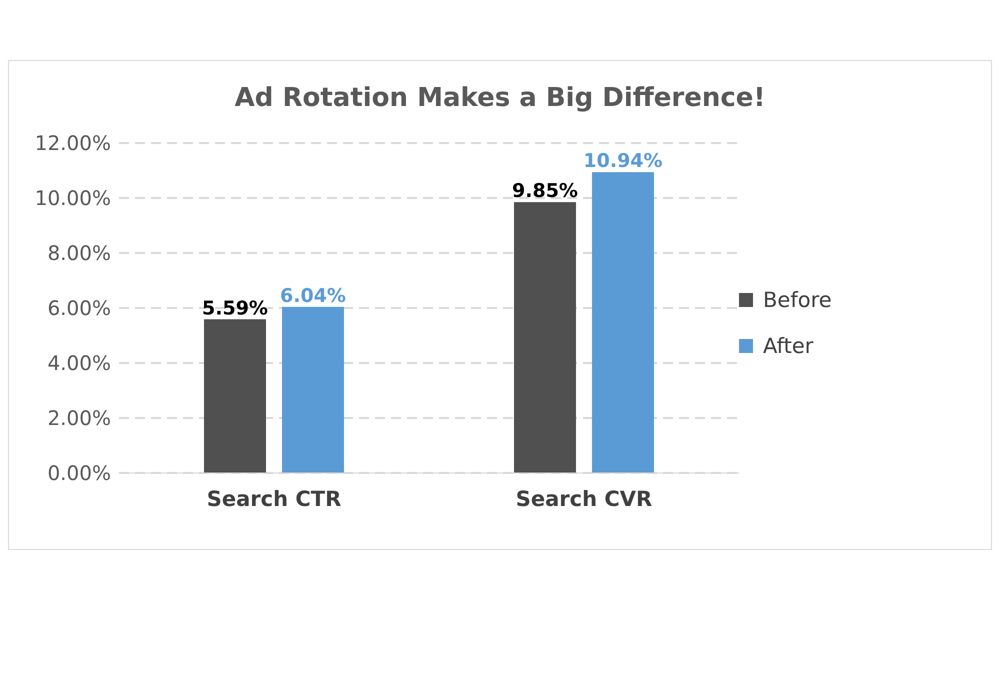  What do you see at coordinates (72, 143) in the screenshot?
I see `y-tick-label: 12.00%` at bounding box center [72, 143].